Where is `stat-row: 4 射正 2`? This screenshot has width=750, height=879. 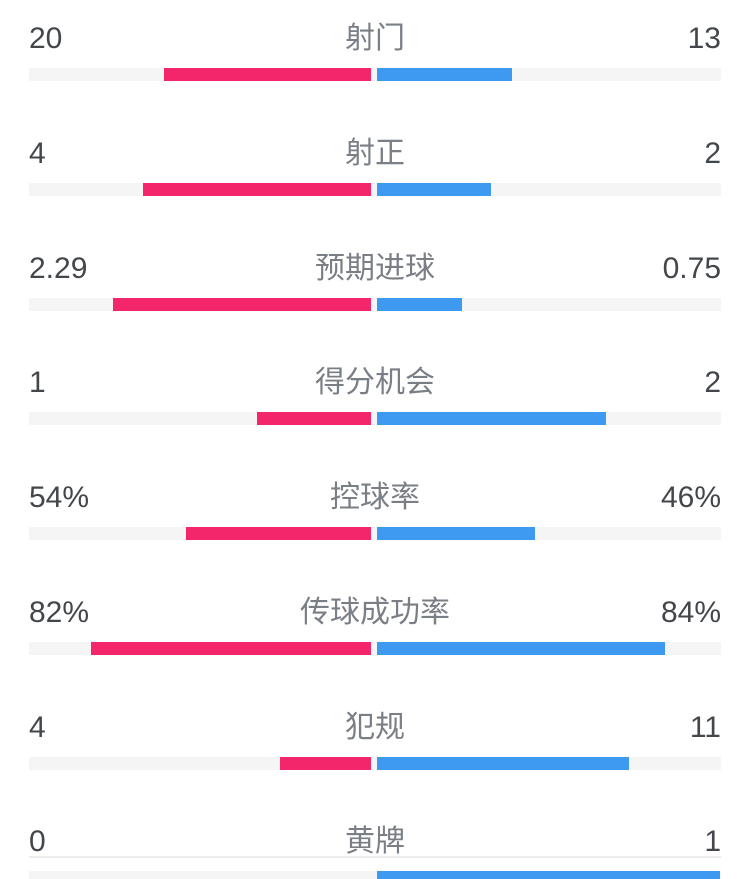
stat-row: 4 射正 2 is located at coordinates (375, 183).